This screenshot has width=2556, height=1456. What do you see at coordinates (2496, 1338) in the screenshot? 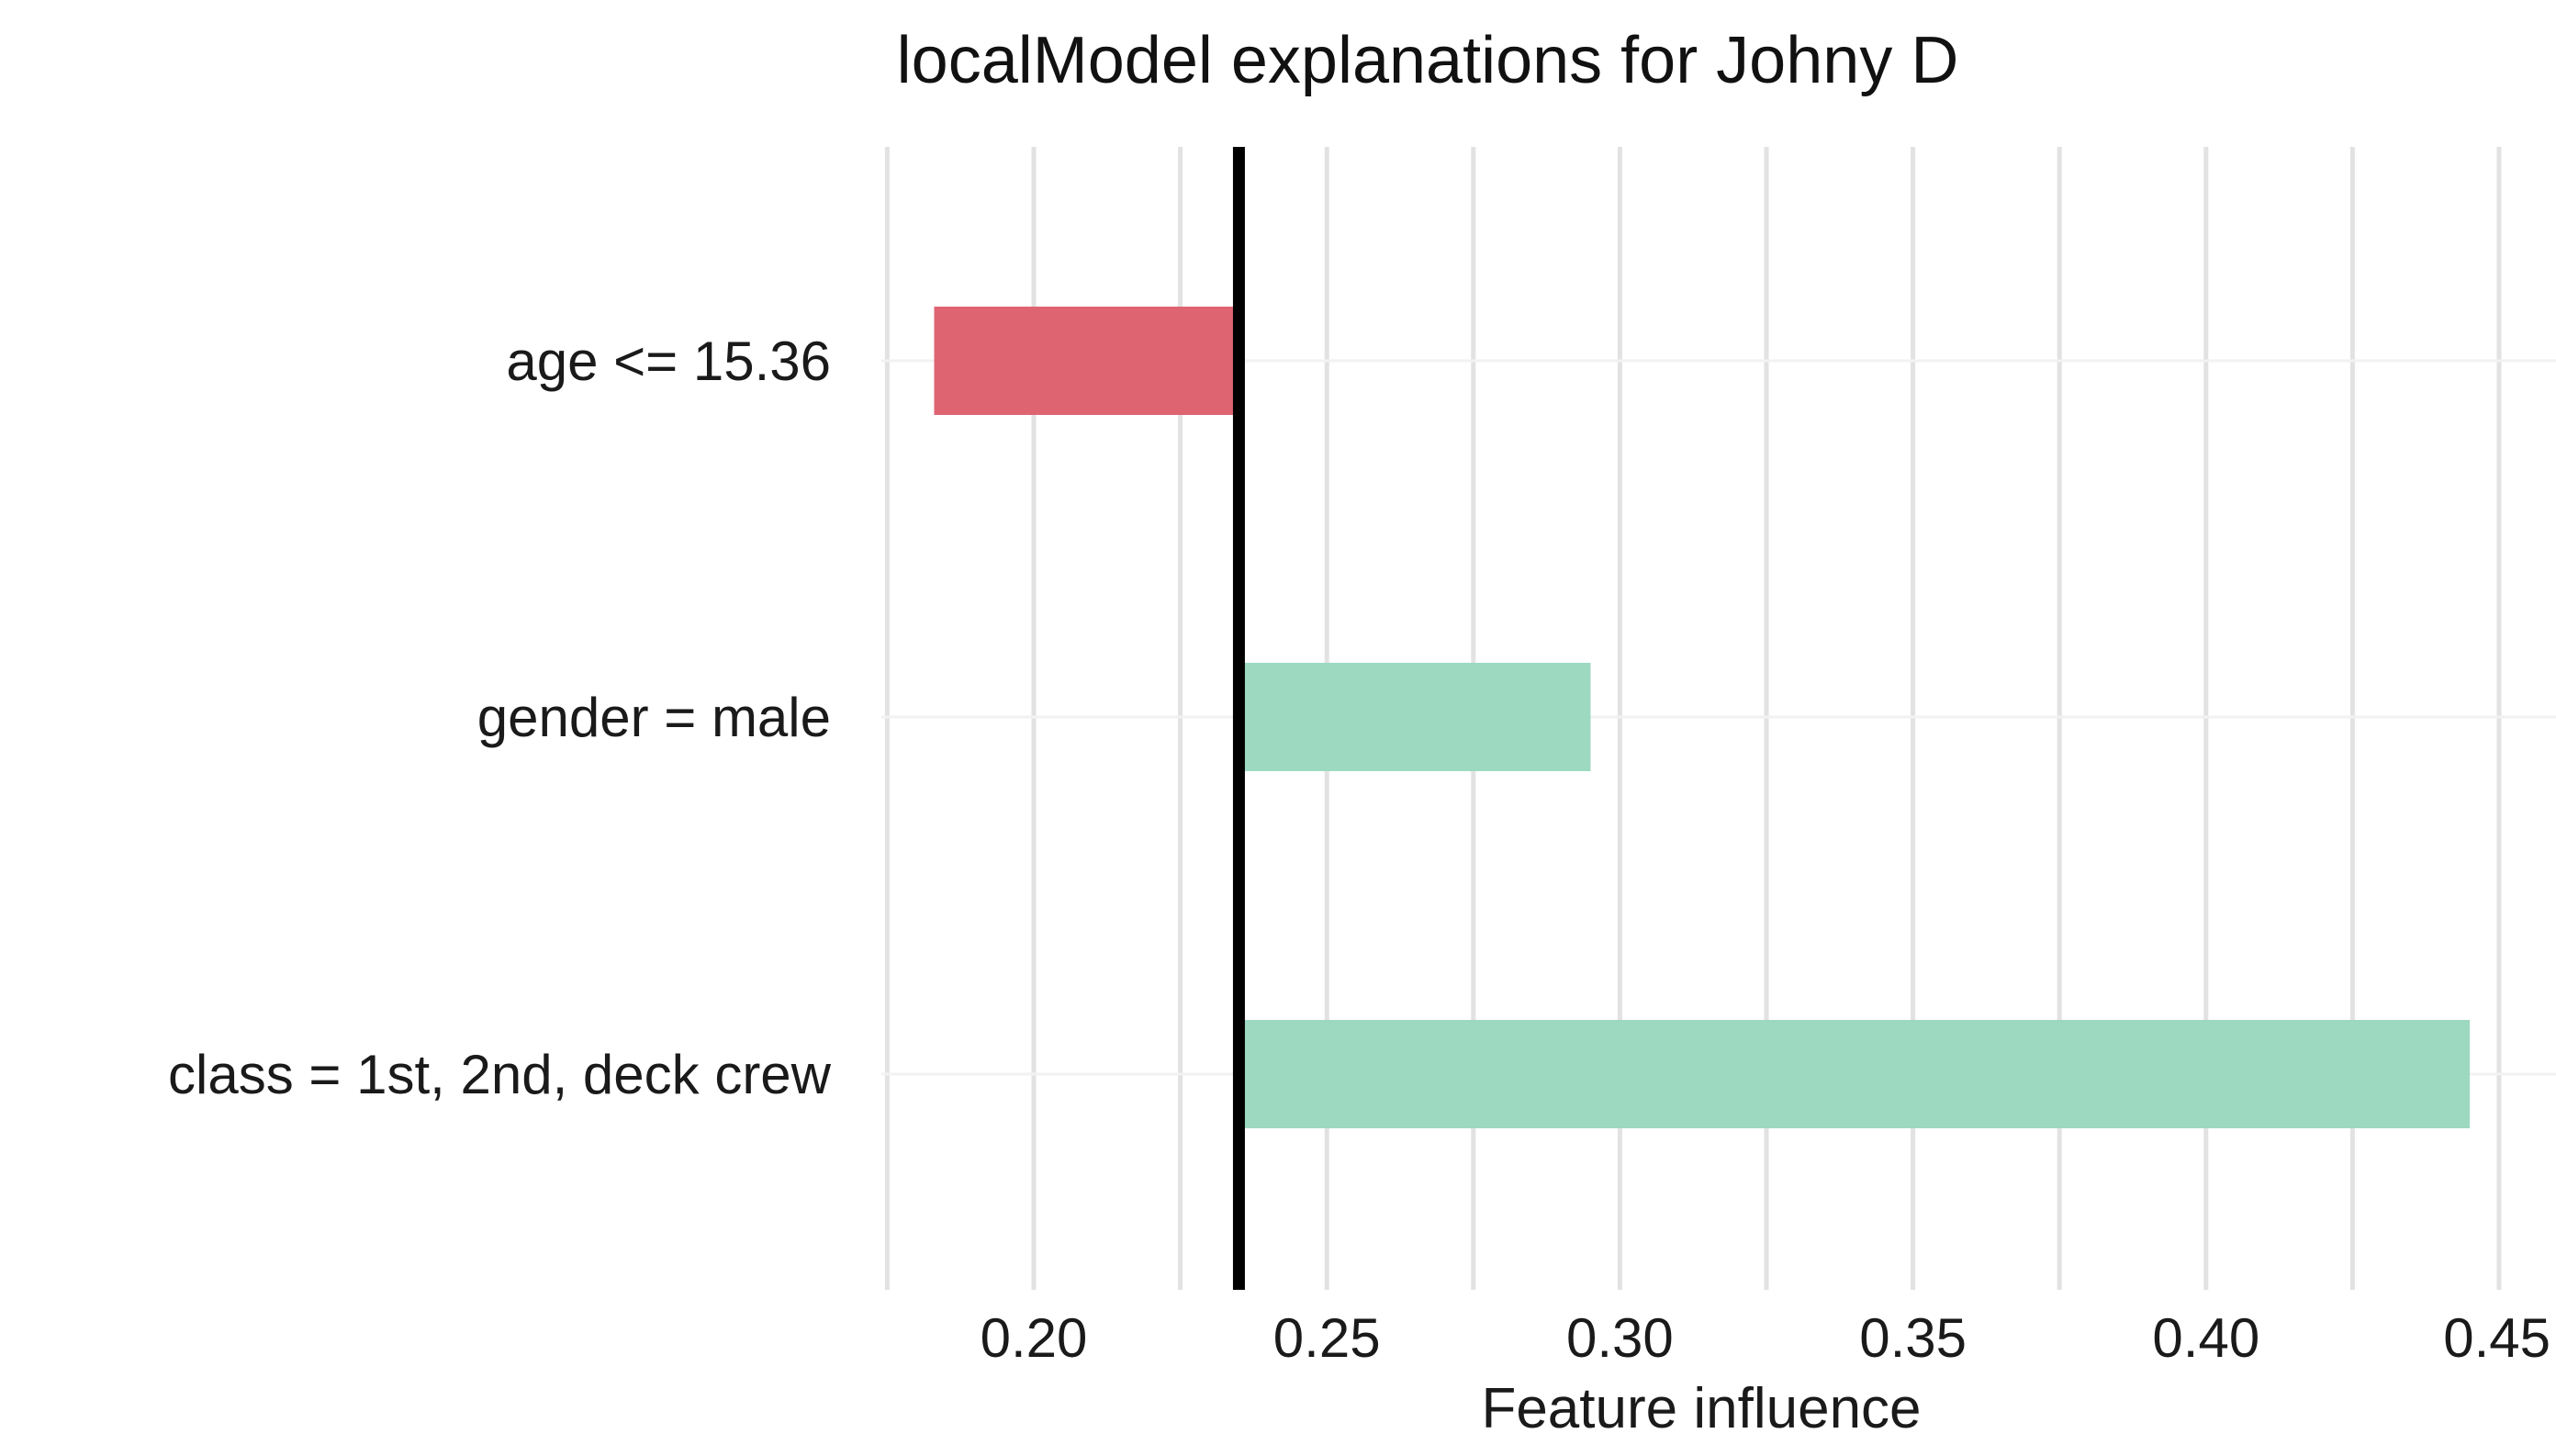
I see `x-tick-label: 0.45` at bounding box center [2496, 1338].